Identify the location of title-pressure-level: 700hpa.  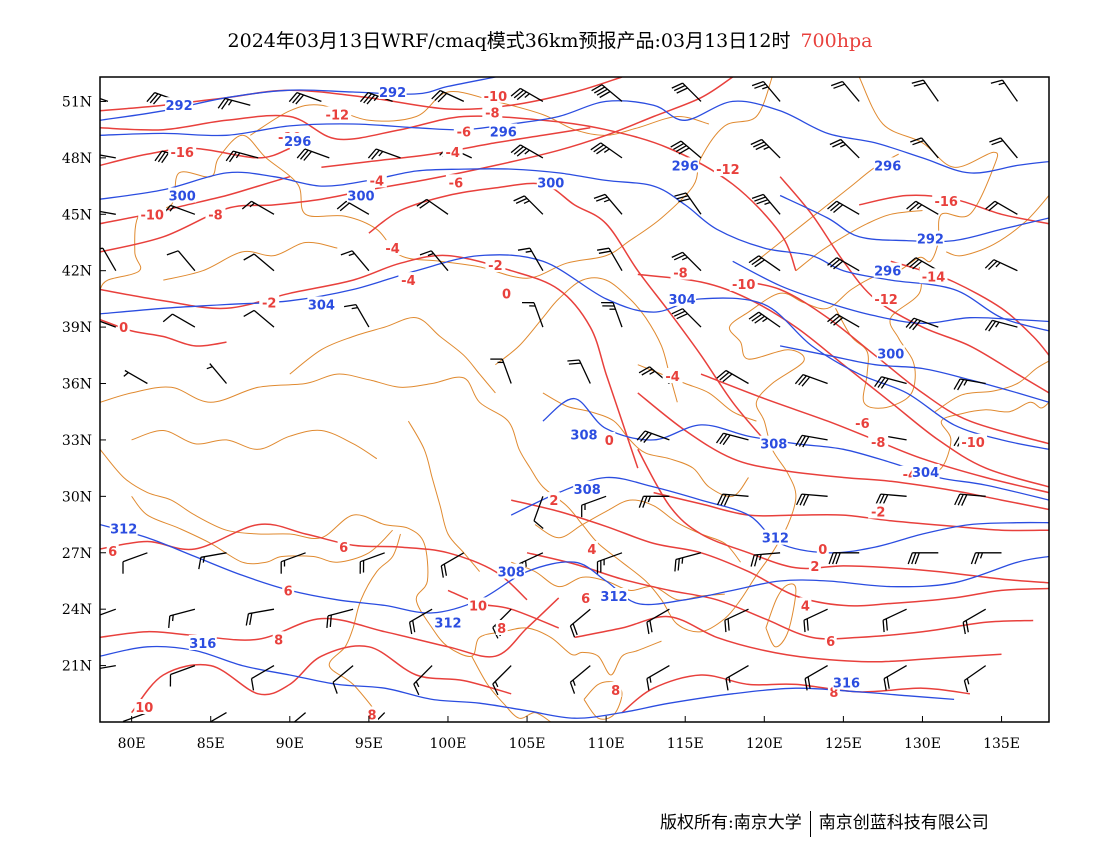
(836, 41).